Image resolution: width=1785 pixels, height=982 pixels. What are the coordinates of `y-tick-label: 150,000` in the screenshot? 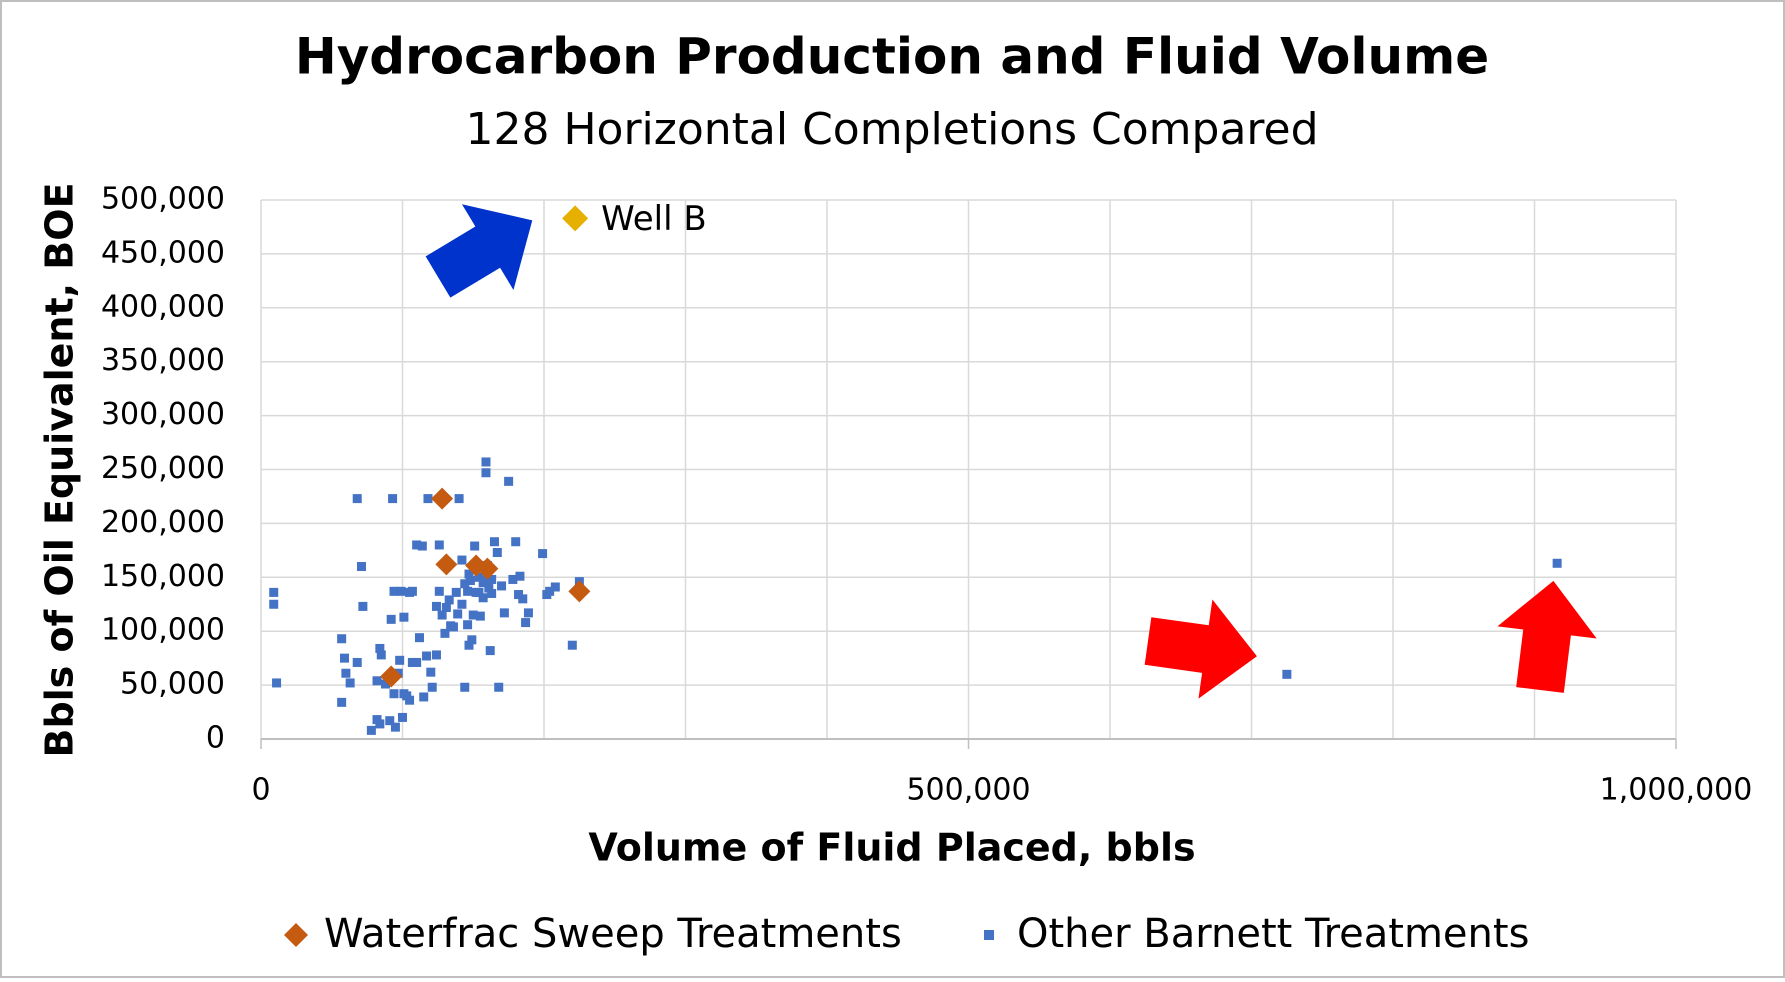 It's located at (163, 576).